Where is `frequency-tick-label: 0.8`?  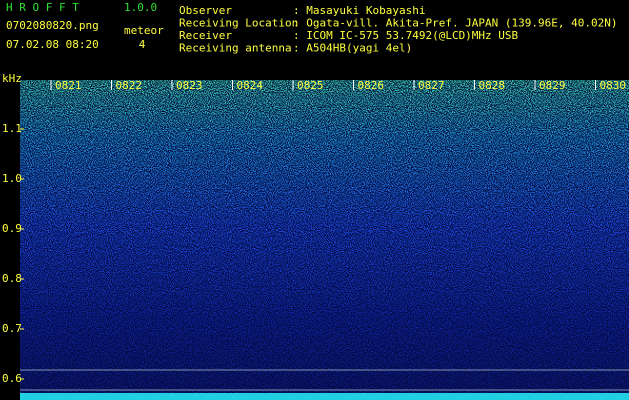 frequency-tick-label: 0.8 is located at coordinates (12, 278).